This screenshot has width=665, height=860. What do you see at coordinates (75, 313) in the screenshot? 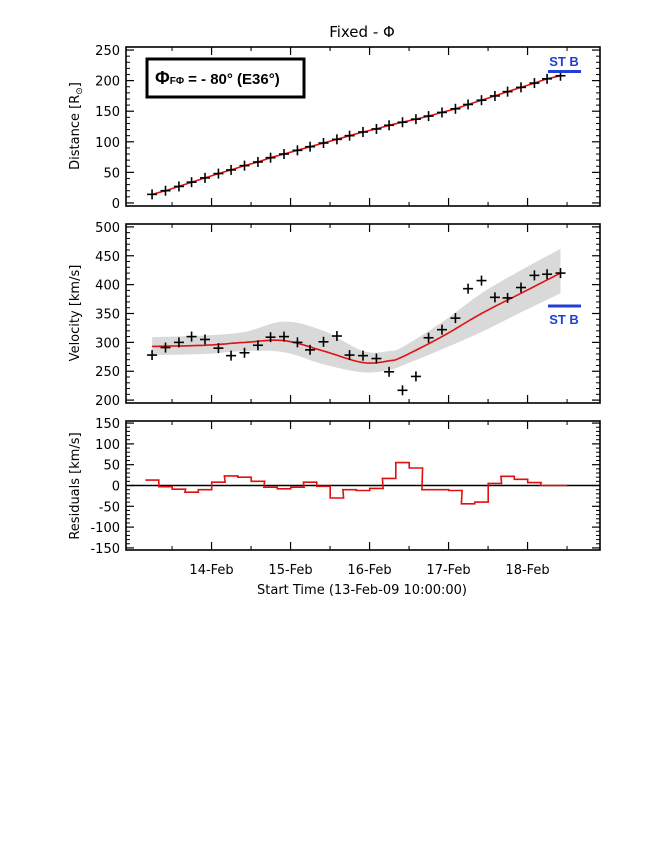
I see `velocity-ylabel: Velocity [km/s]` at bounding box center [75, 313].